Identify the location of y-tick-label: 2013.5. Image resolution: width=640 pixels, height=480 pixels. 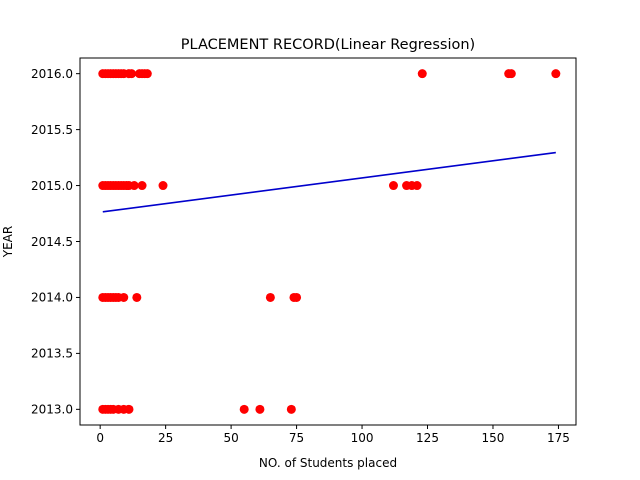
(52, 354).